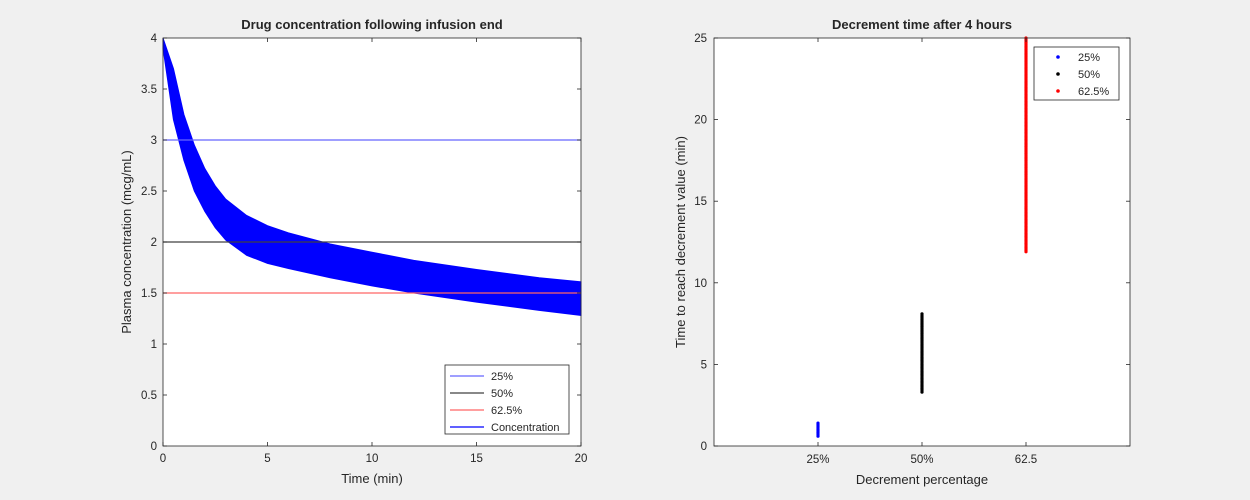 The height and width of the screenshot is (500, 1250). Describe the element at coordinates (817, 460) in the screenshot. I see `x-tick-label: 25%` at that location.